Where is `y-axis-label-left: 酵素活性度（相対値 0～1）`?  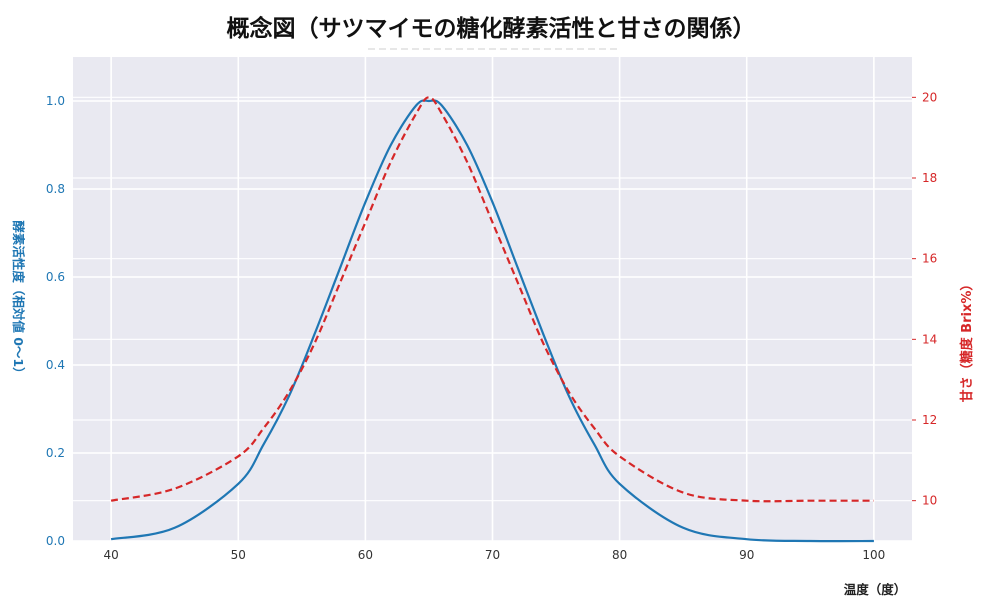
y-axis-label-left: 酵素活性度（相対値 0～1） is located at coordinates (18, 299).